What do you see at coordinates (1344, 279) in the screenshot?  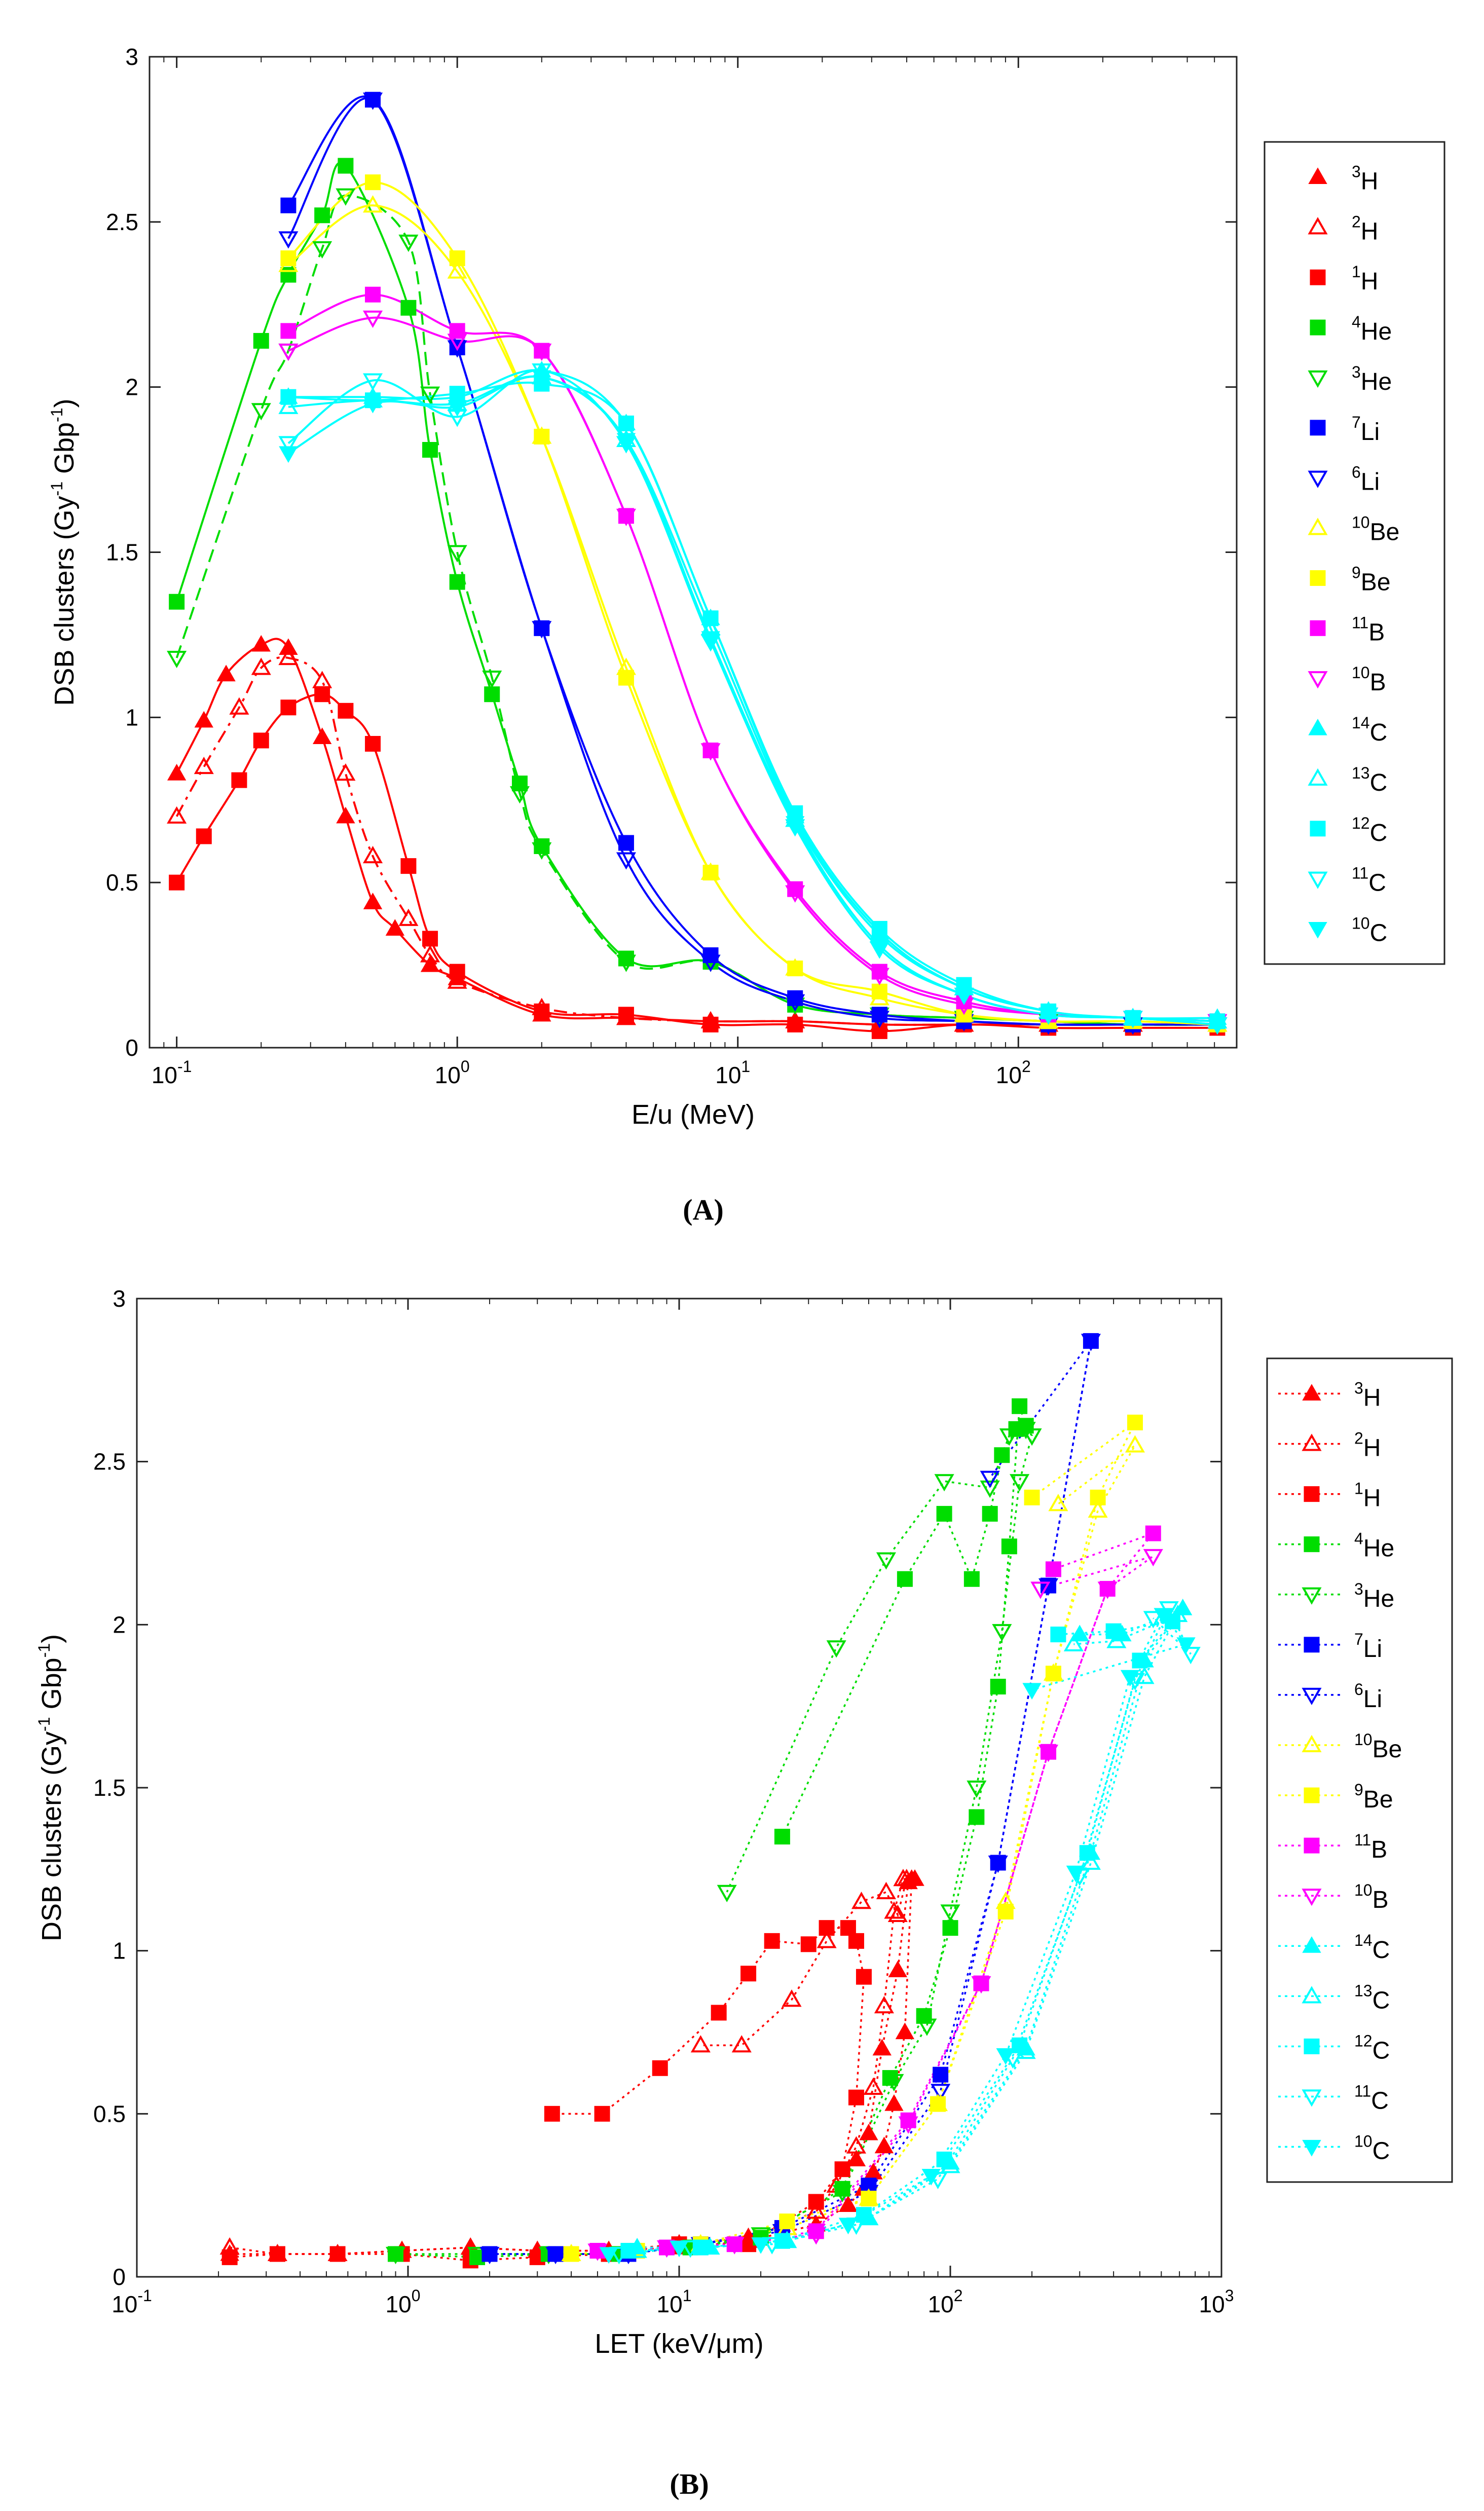 I see `legend-item: 1H` at bounding box center [1344, 279].